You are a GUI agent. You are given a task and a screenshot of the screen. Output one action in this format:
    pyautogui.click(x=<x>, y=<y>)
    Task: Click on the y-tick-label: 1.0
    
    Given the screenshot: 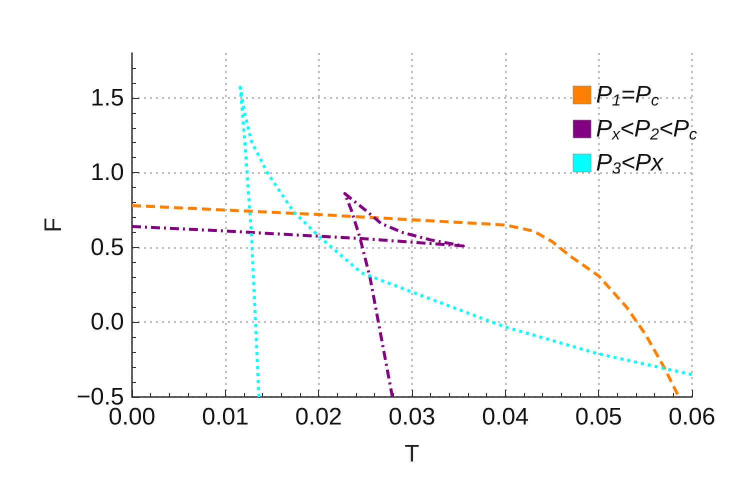 What is the action you would take?
    pyautogui.click(x=107, y=172)
    